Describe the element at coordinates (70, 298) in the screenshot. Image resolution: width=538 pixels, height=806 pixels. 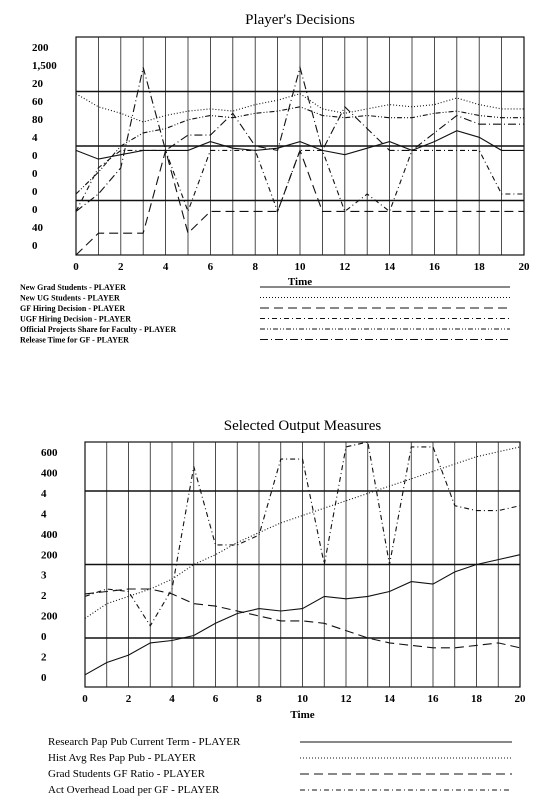
I see `legend-entry-label: New UG Students - PLAYER` at that location.